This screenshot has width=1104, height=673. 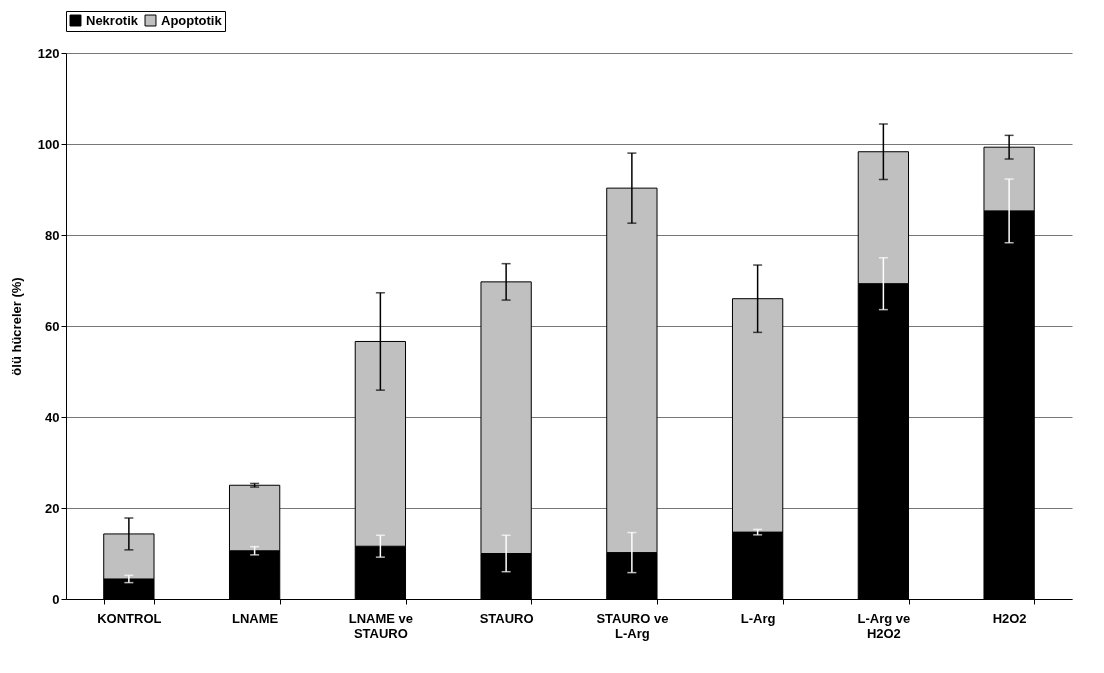 What do you see at coordinates (632, 625) in the screenshot?
I see `x-tick-label: STAURO ve L-Arg` at bounding box center [632, 625].